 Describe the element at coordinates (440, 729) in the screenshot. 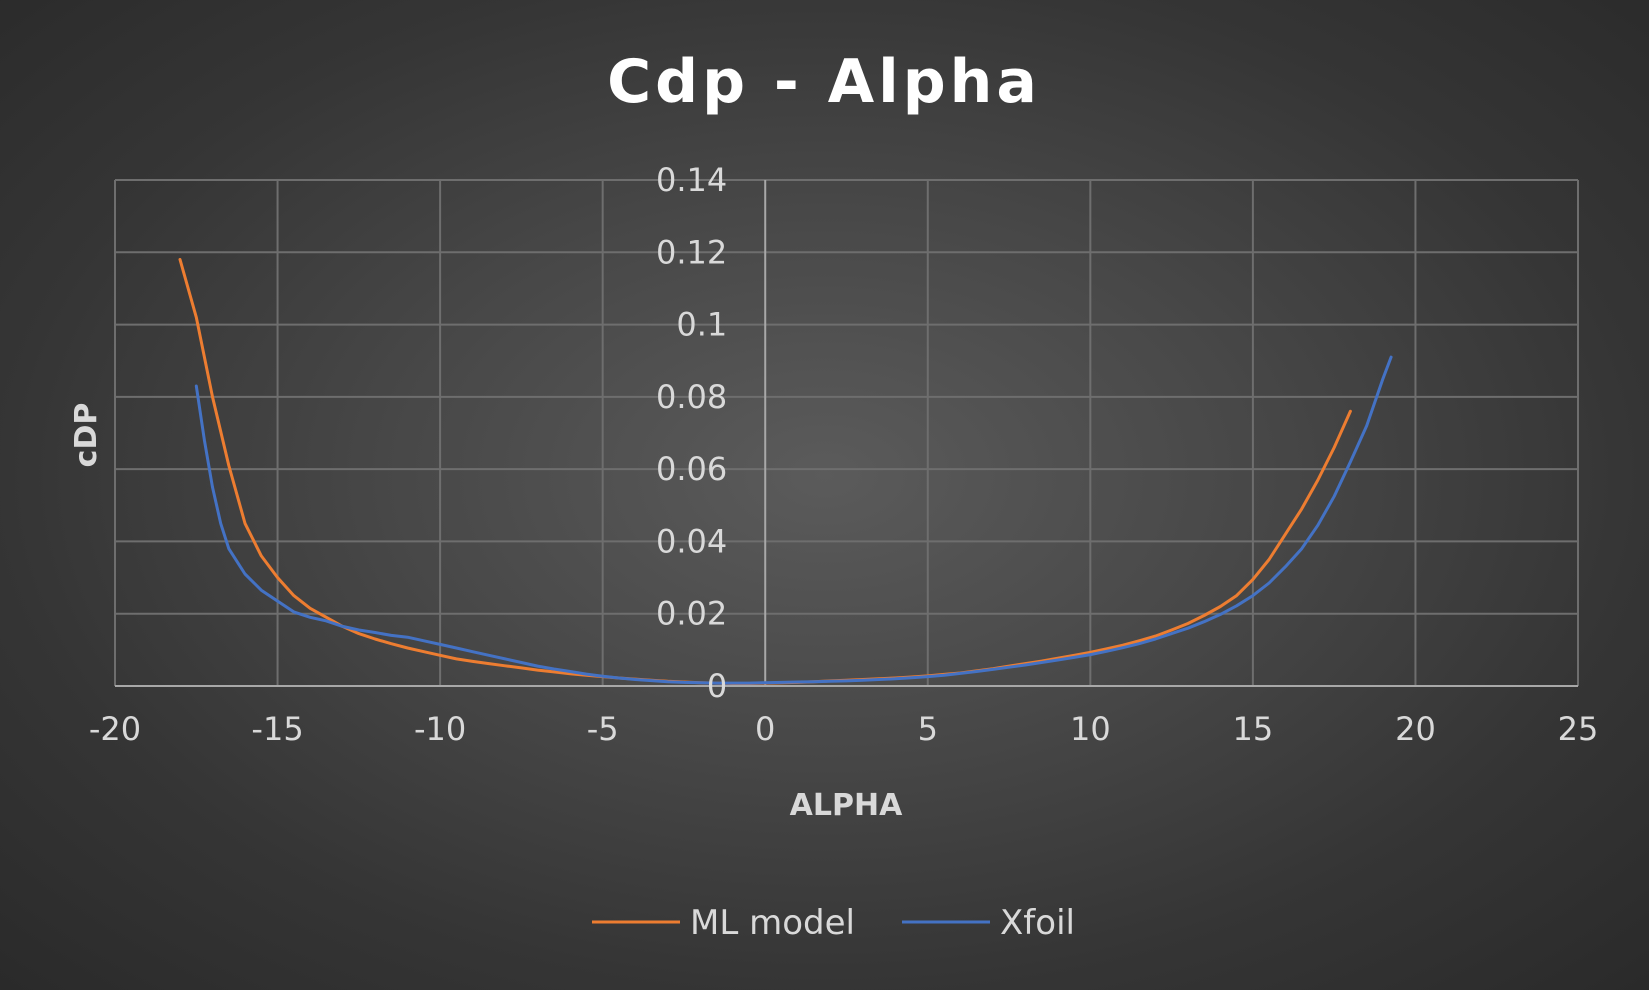

I see `x-tick-label: -10` at that location.